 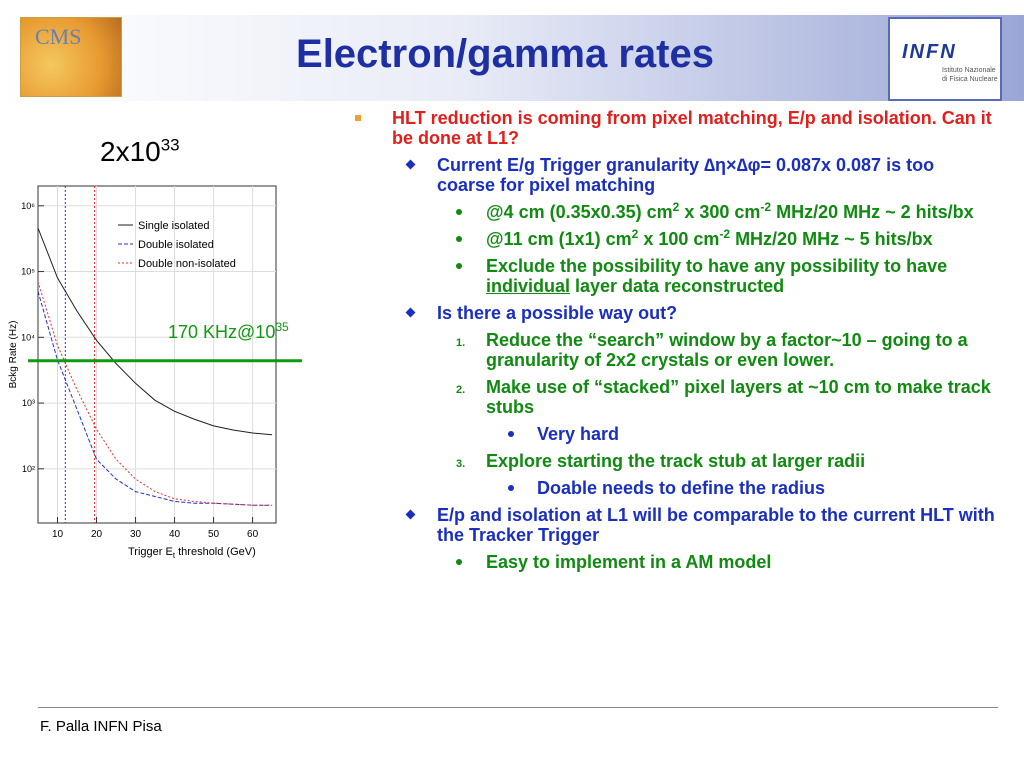 What do you see at coordinates (176, 245) in the screenshot?
I see `legend-label: Double isolated` at bounding box center [176, 245].